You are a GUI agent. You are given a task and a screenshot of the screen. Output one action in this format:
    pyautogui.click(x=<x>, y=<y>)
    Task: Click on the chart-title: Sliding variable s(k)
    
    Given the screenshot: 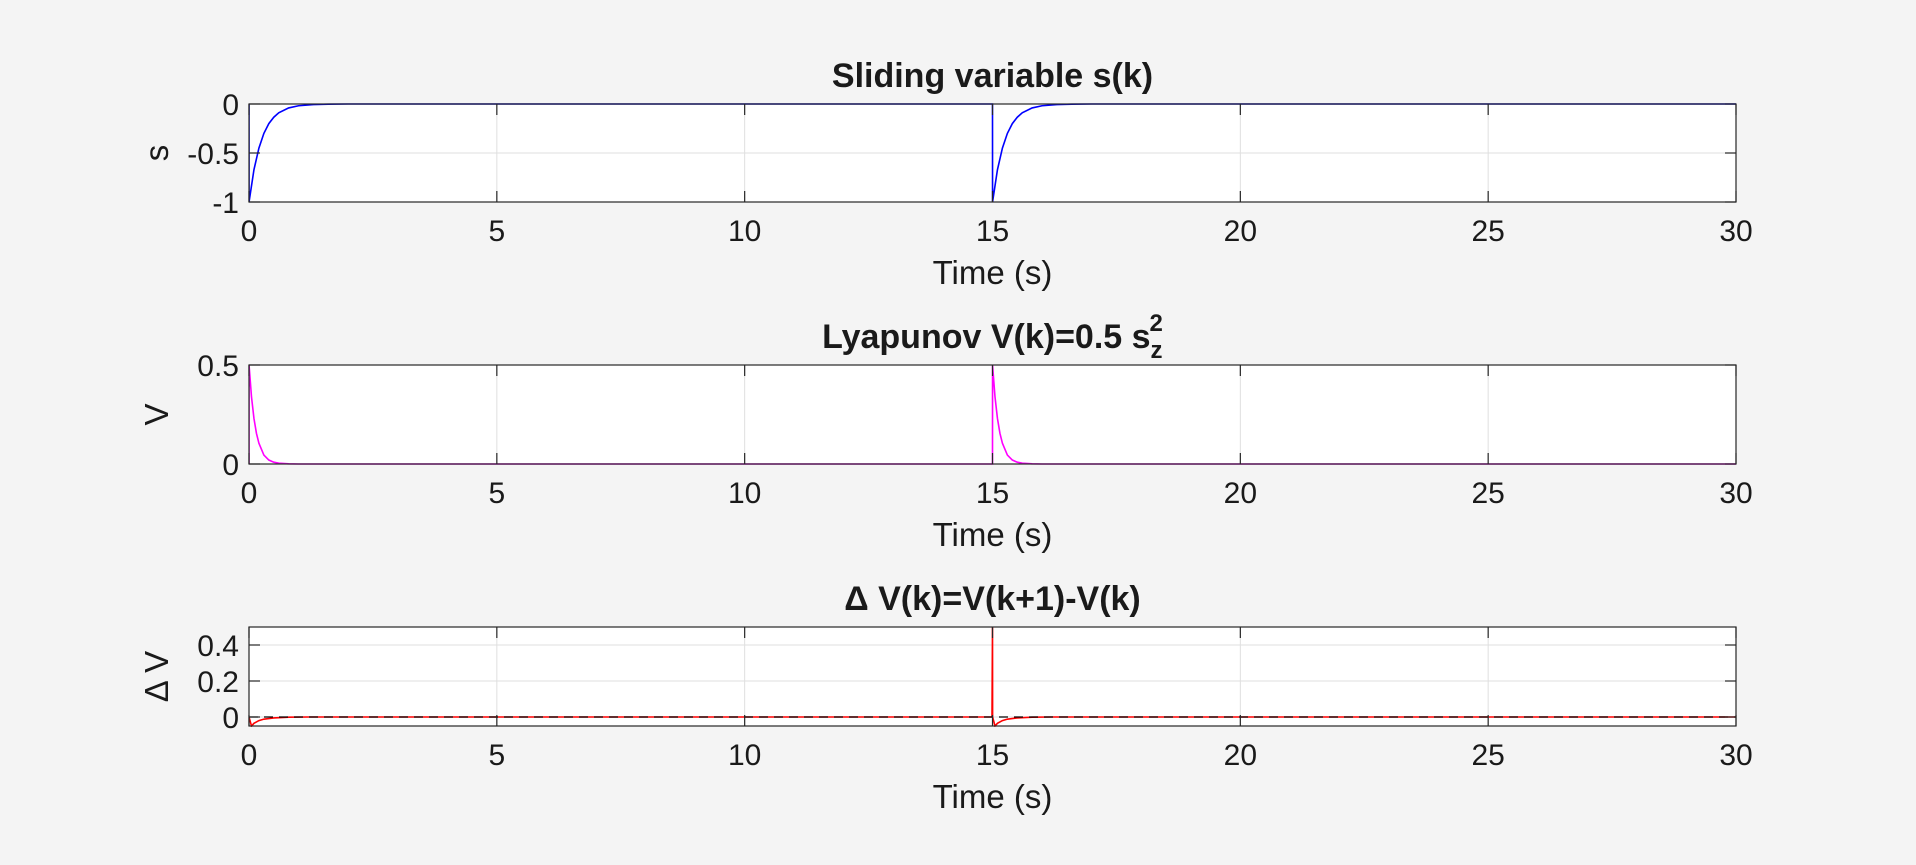 What is the action you would take?
    pyautogui.click(x=992, y=76)
    